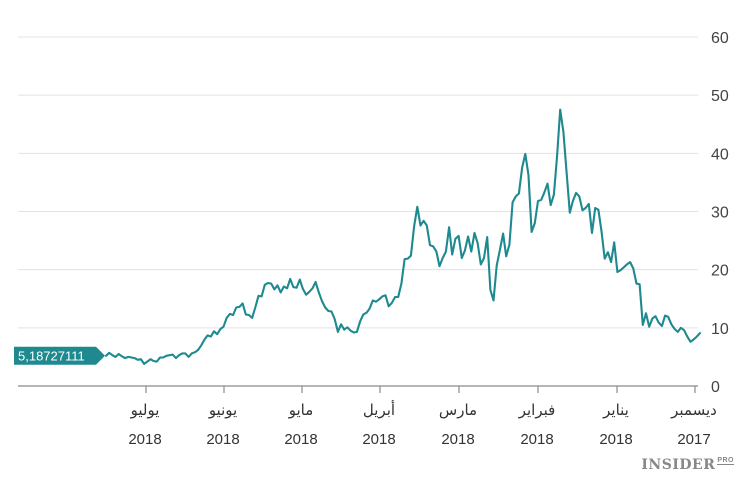 The image size is (750, 487). What do you see at coordinates (720, 329) in the screenshot?
I see `y-tick-label: 10` at bounding box center [720, 329].